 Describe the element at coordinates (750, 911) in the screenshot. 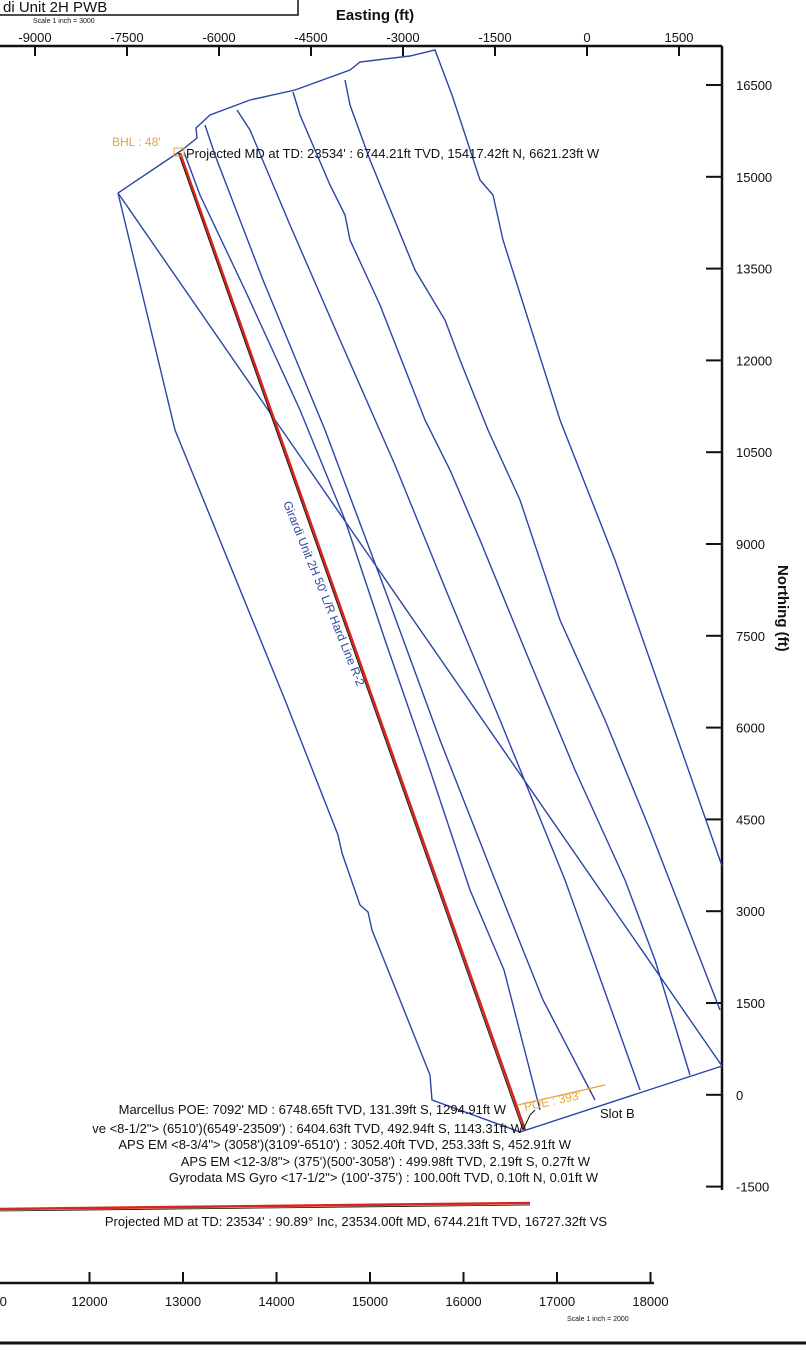

I see `right-tick-label: 3000` at that location.